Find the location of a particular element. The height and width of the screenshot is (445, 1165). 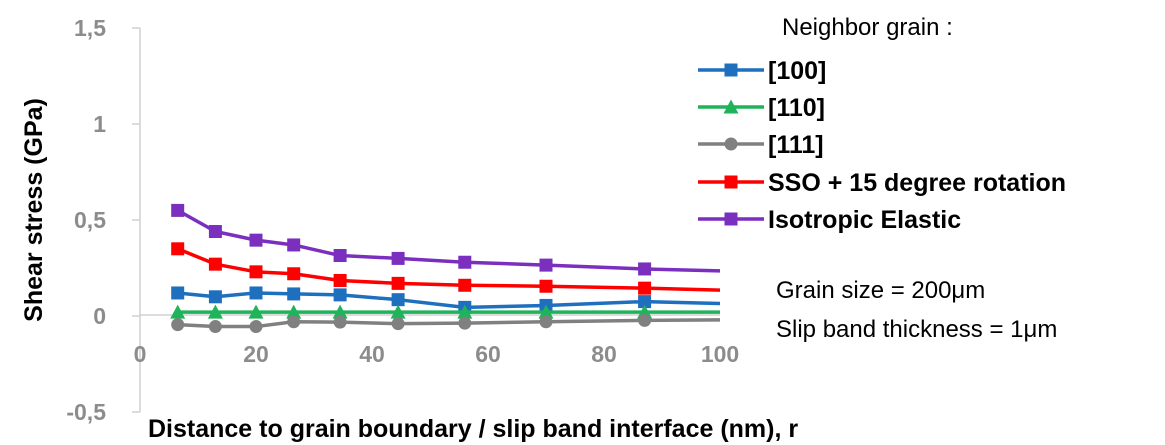

legend-label: SSO + 15 degree rotation is located at coordinates (917, 183).